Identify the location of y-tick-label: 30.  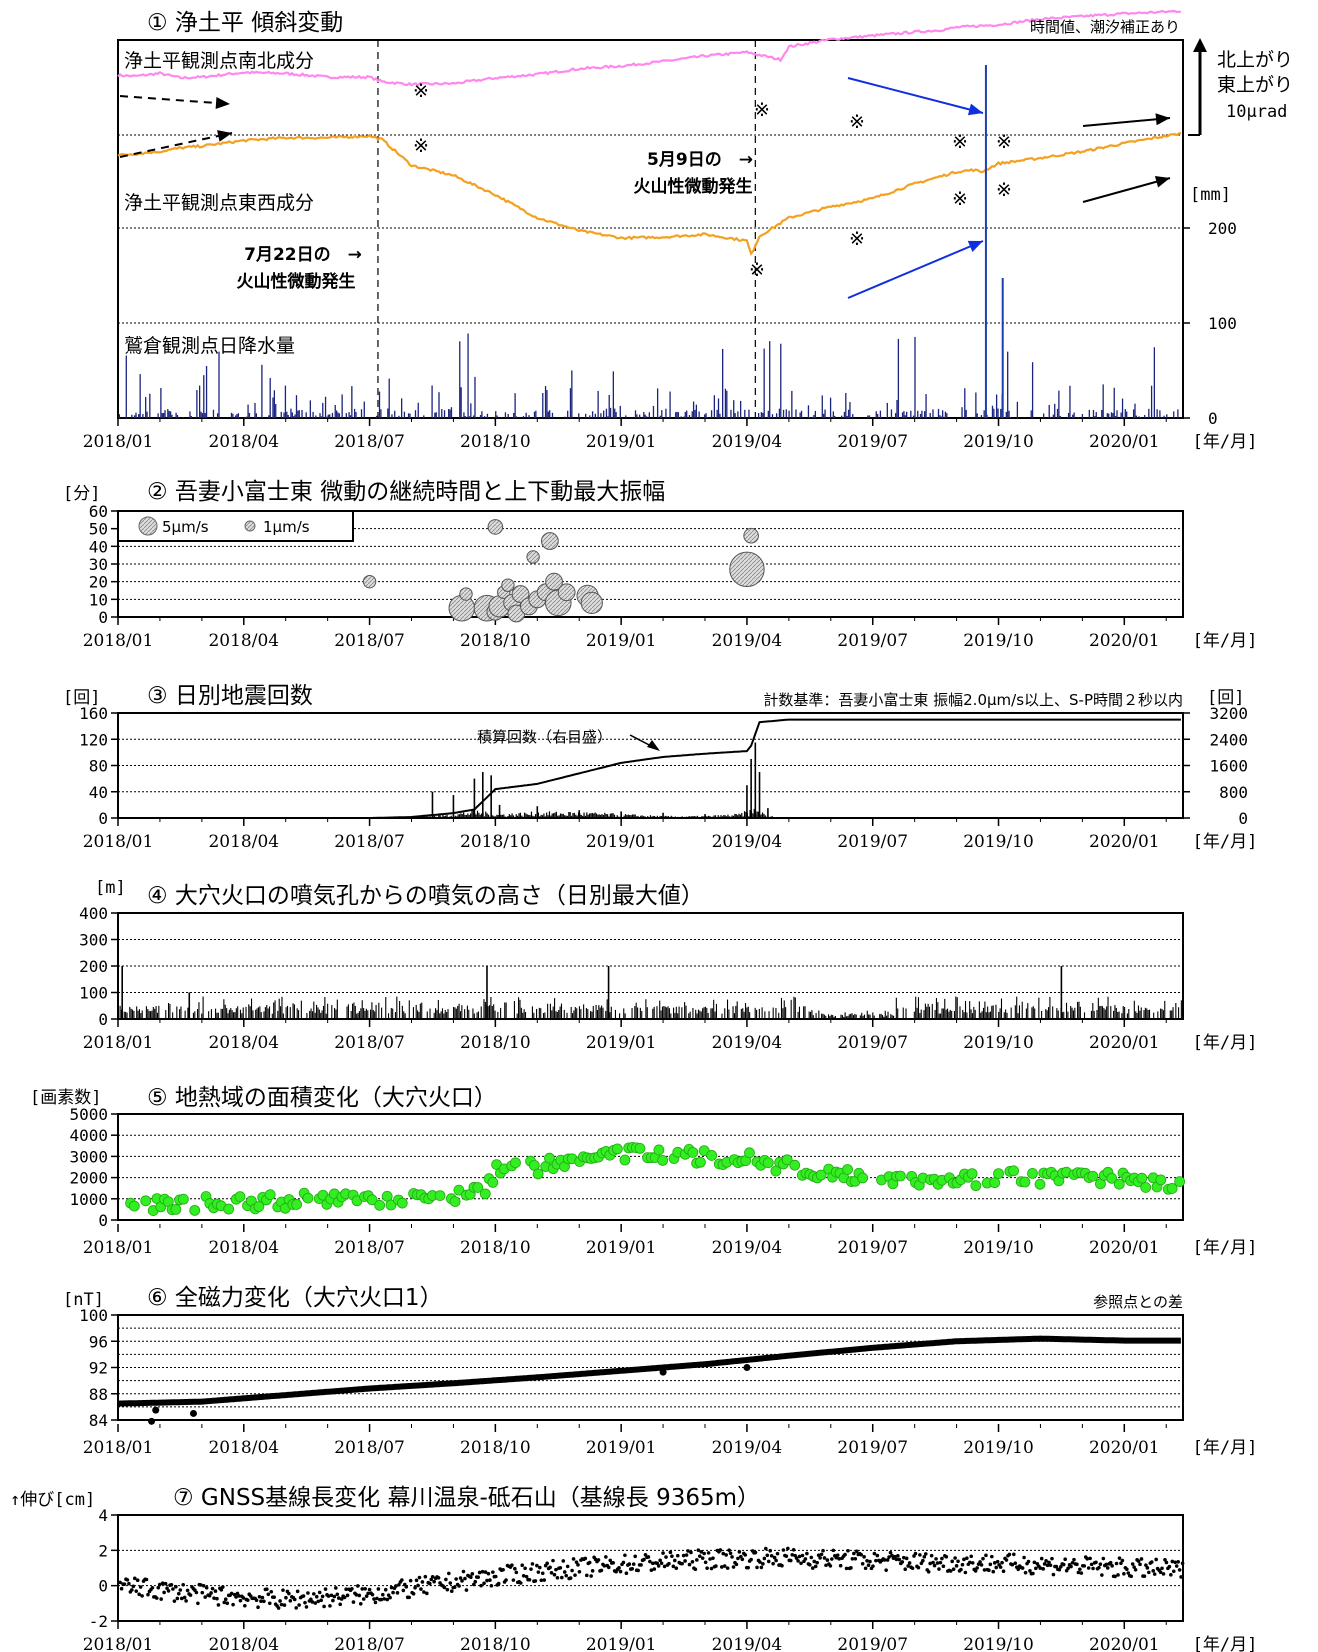
(98, 564).